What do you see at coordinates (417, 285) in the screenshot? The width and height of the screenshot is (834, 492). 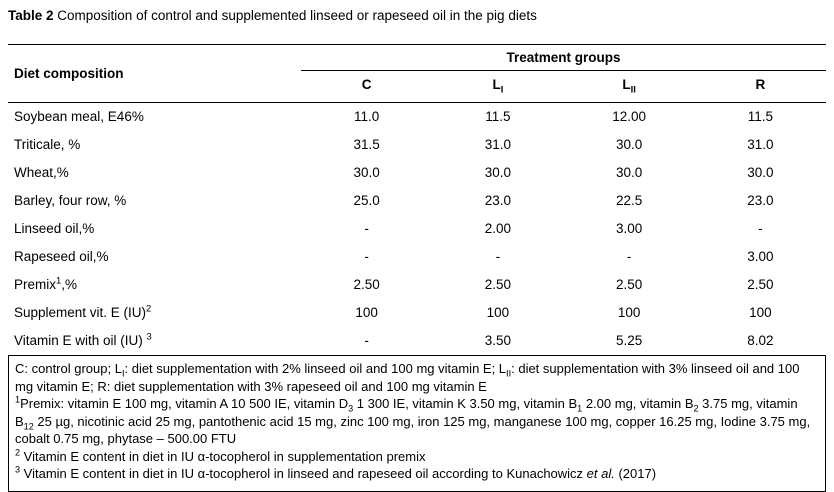 I see `table-row: Premix1,% 2.50 2.50 2.50 2.50` at bounding box center [417, 285].